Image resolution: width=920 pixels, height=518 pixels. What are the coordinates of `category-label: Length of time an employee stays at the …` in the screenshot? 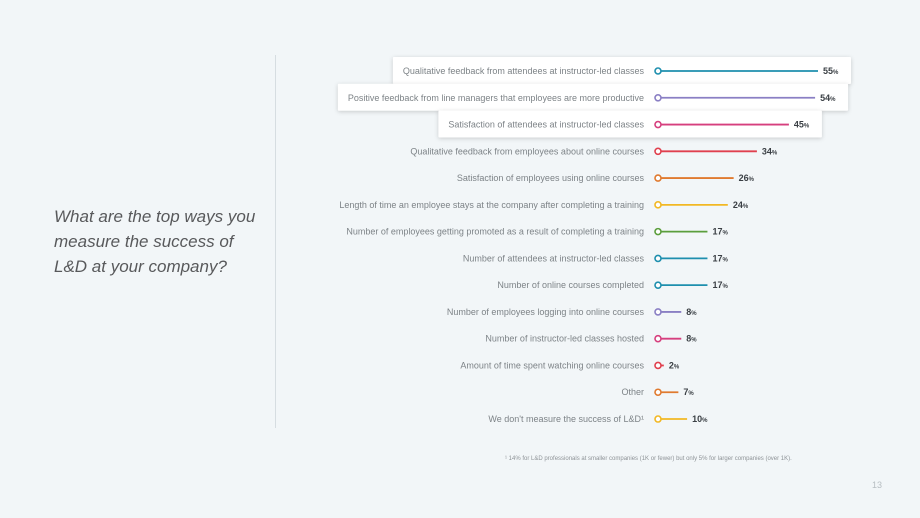 It's located at (491, 205).